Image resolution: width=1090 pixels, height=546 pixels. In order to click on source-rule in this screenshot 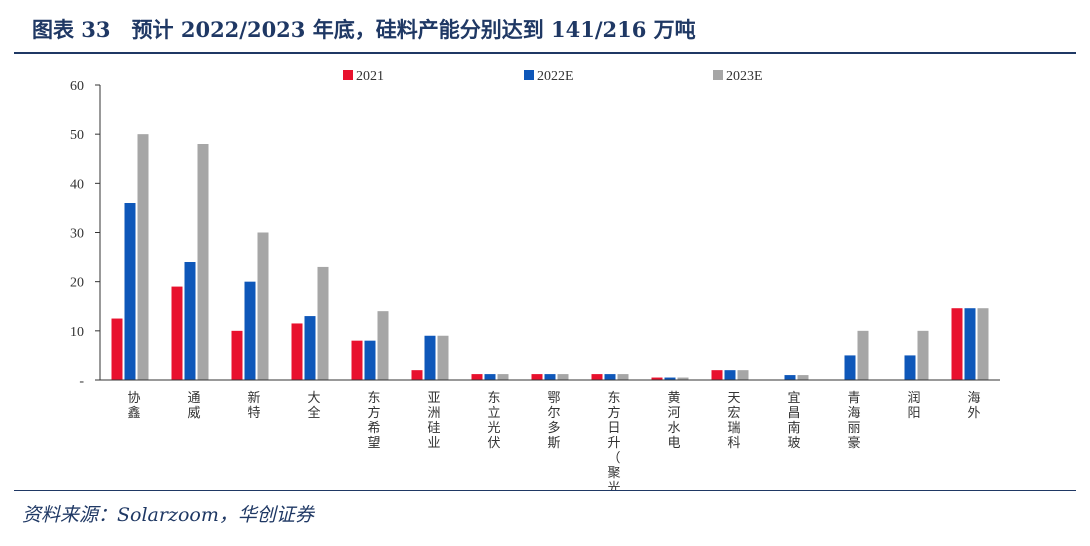, I will do `click(545, 490)`.